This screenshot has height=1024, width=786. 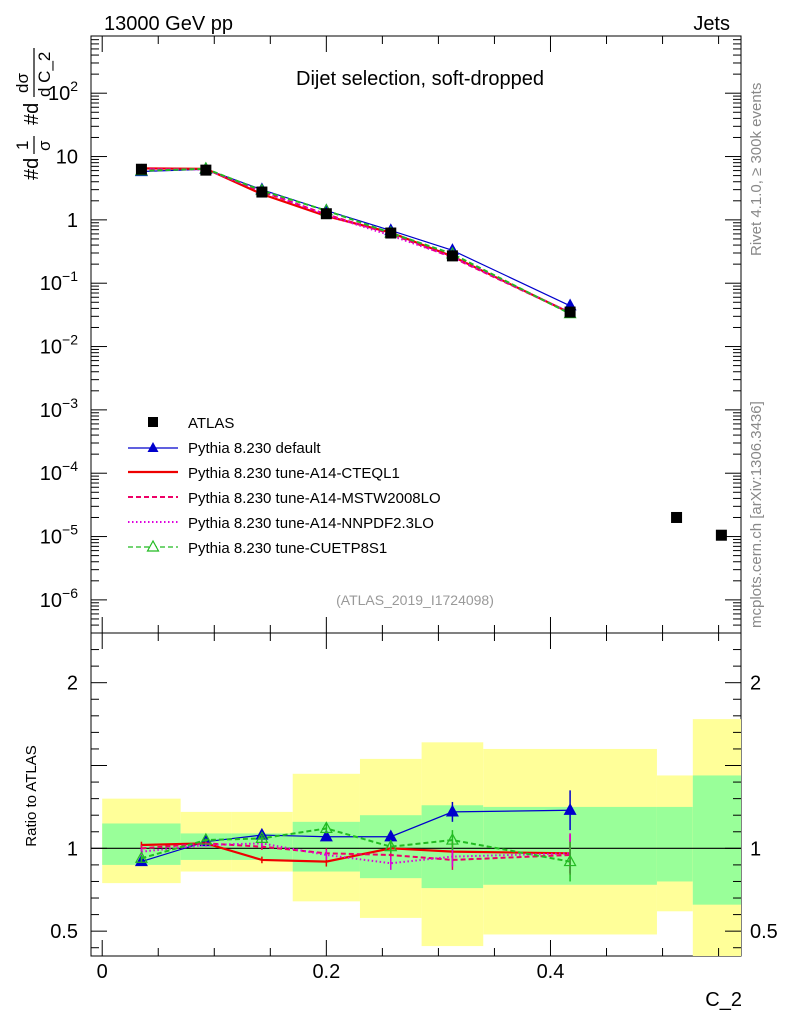 What do you see at coordinates (67, 158) in the screenshot?
I see `y-tick-label-1: 10` at bounding box center [67, 158].